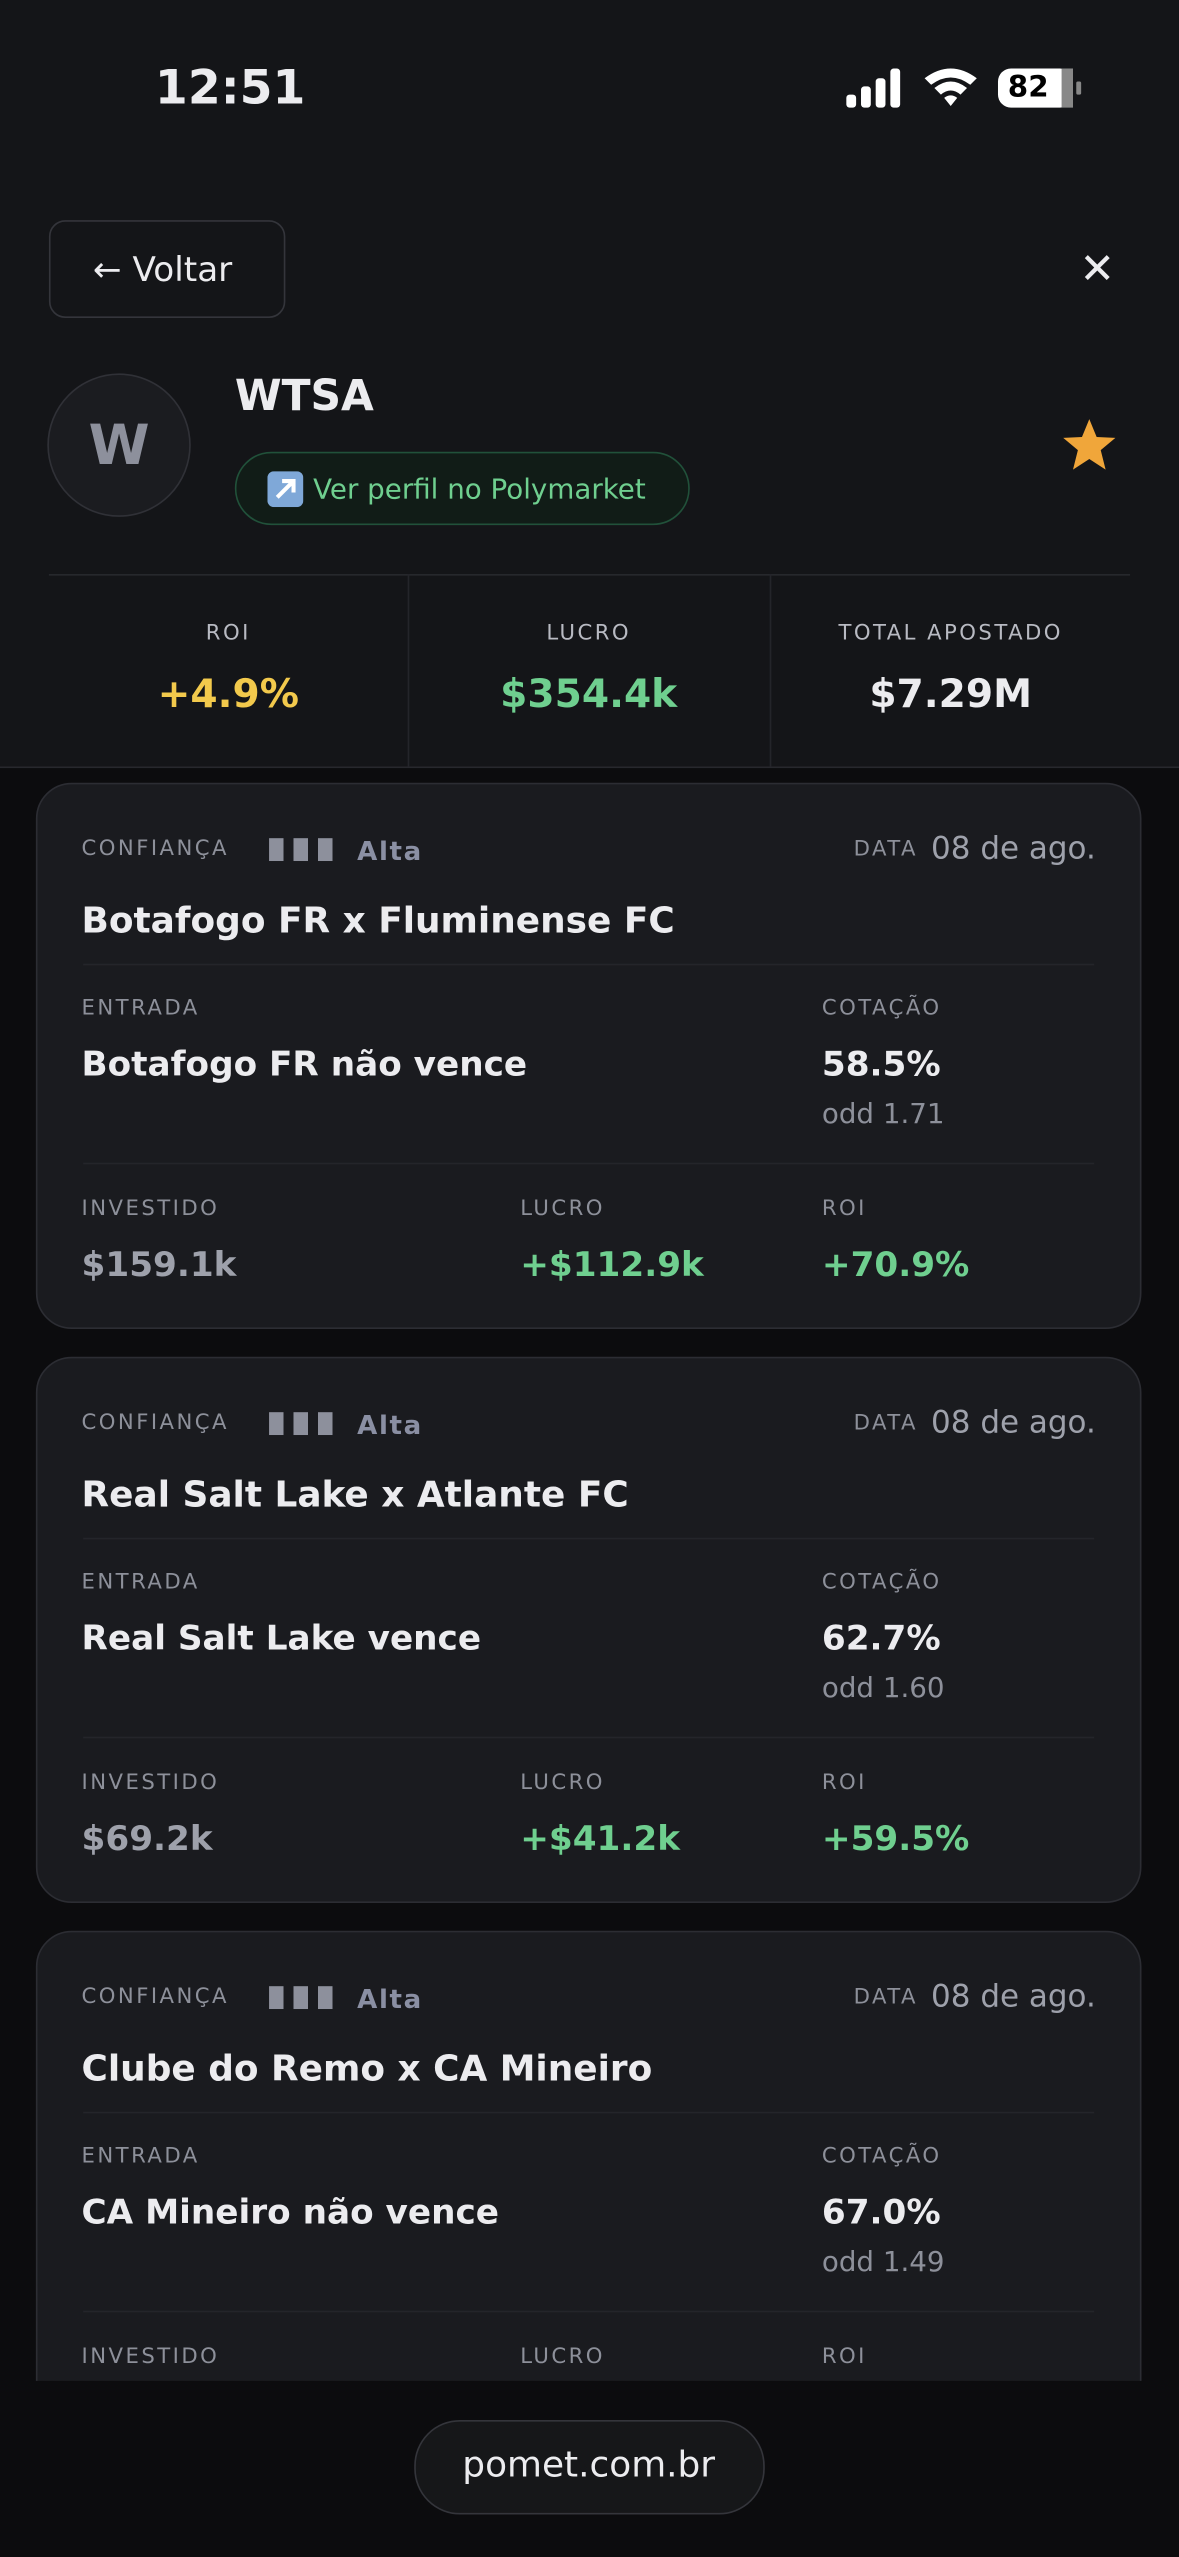 The image size is (1179, 2557). What do you see at coordinates (162, 270) in the screenshot?
I see `back-label: ← Voltar` at bounding box center [162, 270].